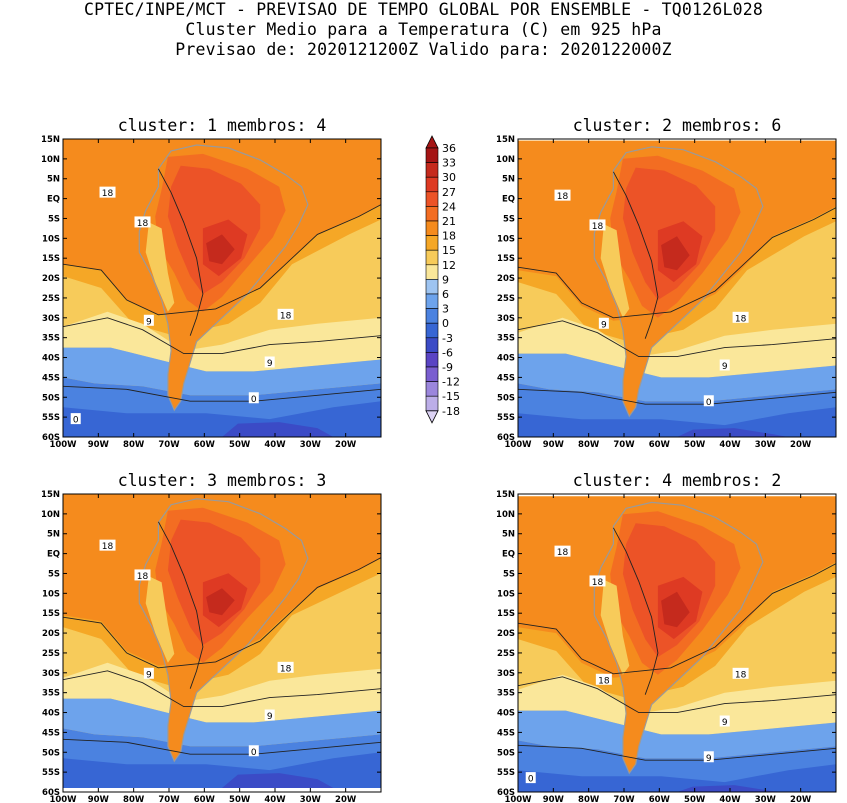 This screenshot has height=803, width=847. What do you see at coordinates (506, 773) in the screenshot?
I see `lat-label: 55S` at bounding box center [506, 773].